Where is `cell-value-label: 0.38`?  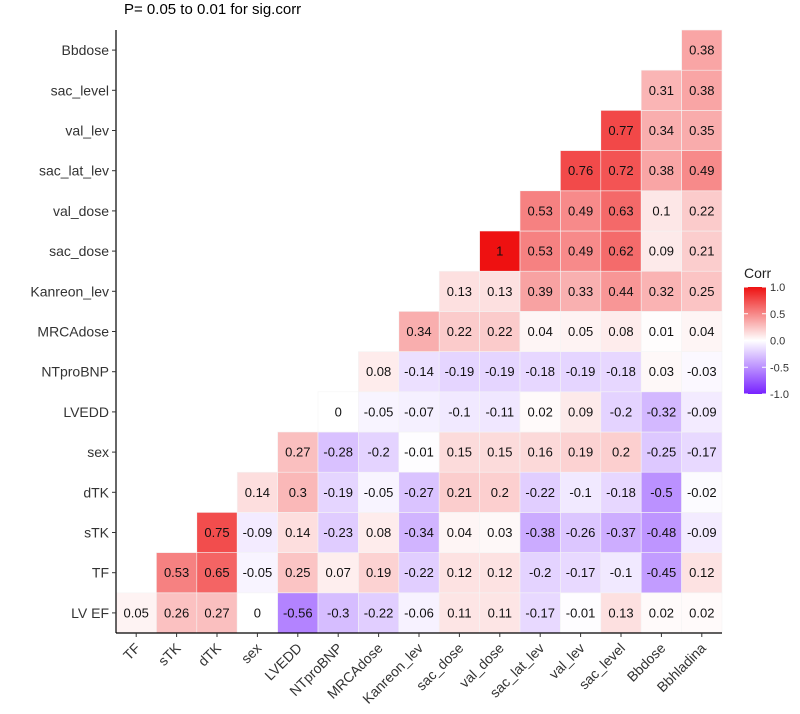 cell-value-label: 0.38 is located at coordinates (701, 90).